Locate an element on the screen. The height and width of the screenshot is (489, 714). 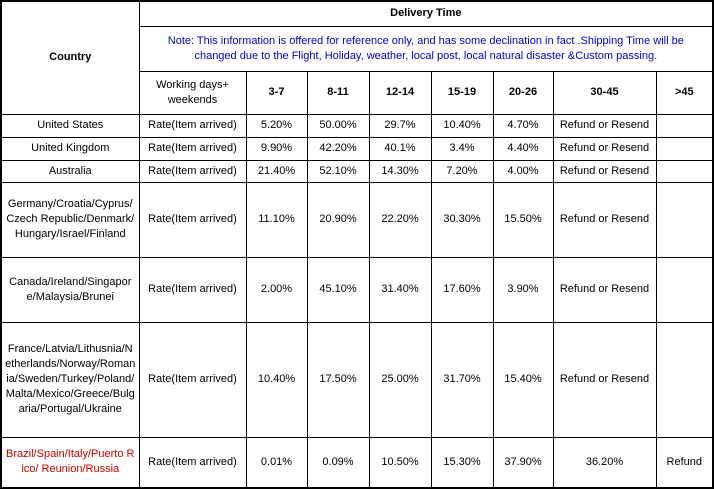
working-days-header: Working days+ weekends is located at coordinates (192, 92).